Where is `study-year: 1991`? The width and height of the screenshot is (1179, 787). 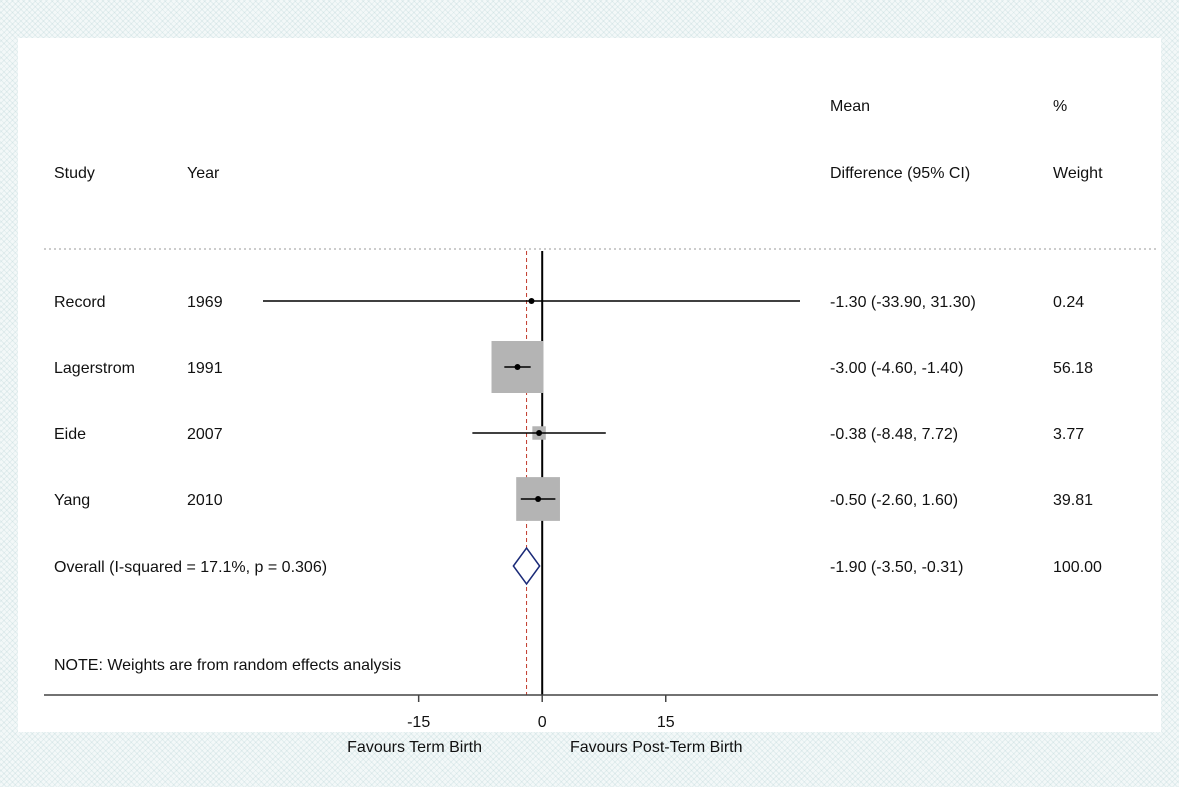
study-year: 1991 is located at coordinates (205, 368).